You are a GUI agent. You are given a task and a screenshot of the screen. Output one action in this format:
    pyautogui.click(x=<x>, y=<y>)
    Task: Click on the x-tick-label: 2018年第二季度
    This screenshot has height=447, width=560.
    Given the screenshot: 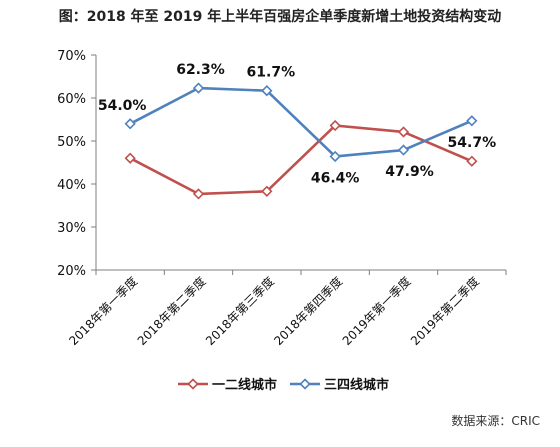 What is the action you would take?
    pyautogui.click(x=171, y=311)
    